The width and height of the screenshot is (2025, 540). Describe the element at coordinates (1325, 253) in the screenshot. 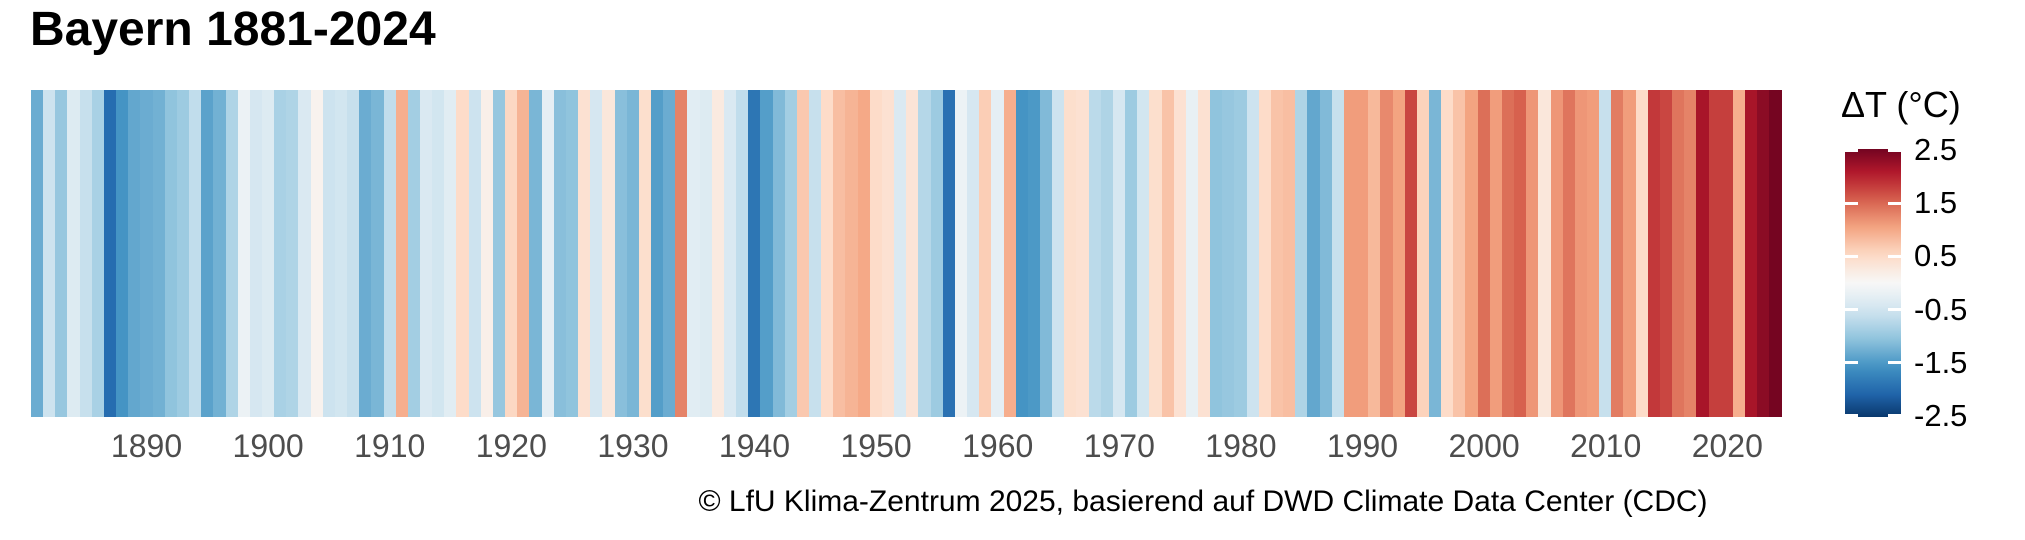

I see `stripe-1987` at that location.